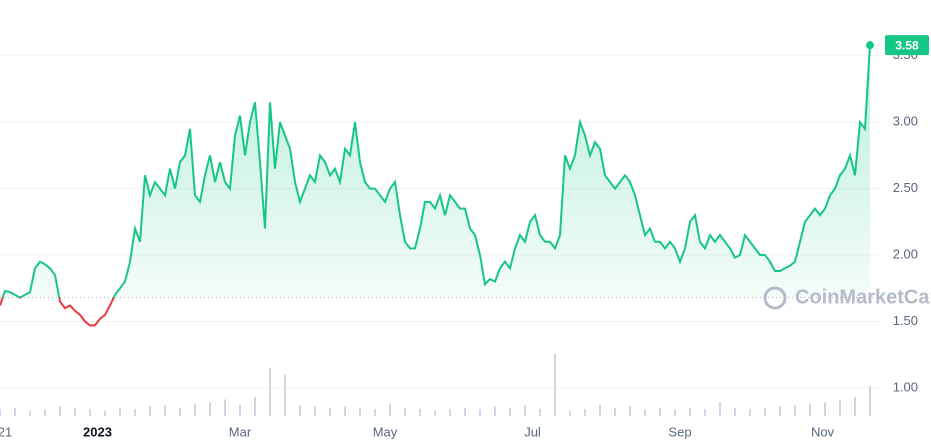 This screenshot has width=931, height=445. I want to click on price-badge, so click(907, 45).